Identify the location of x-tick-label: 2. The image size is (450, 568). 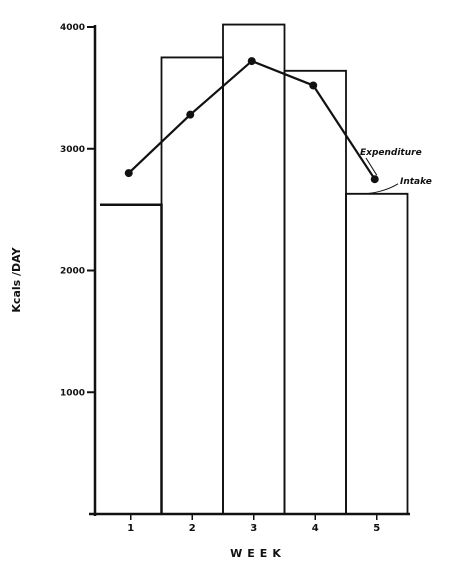
(192, 528).